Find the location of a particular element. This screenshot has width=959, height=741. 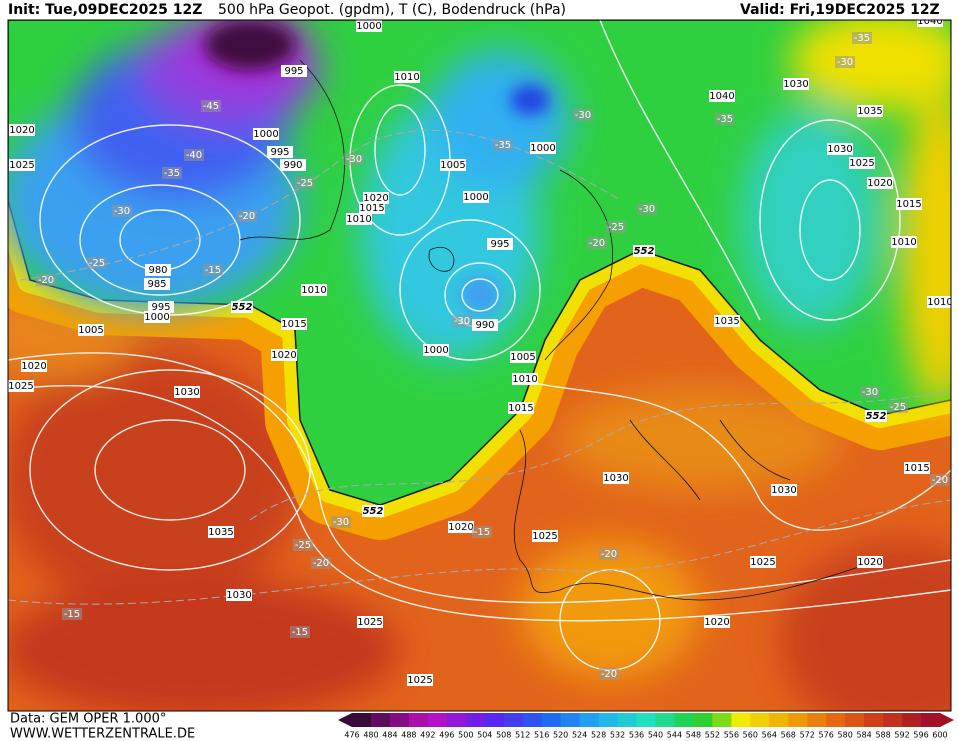

pressure-label: 1040 is located at coordinates (929, 21).